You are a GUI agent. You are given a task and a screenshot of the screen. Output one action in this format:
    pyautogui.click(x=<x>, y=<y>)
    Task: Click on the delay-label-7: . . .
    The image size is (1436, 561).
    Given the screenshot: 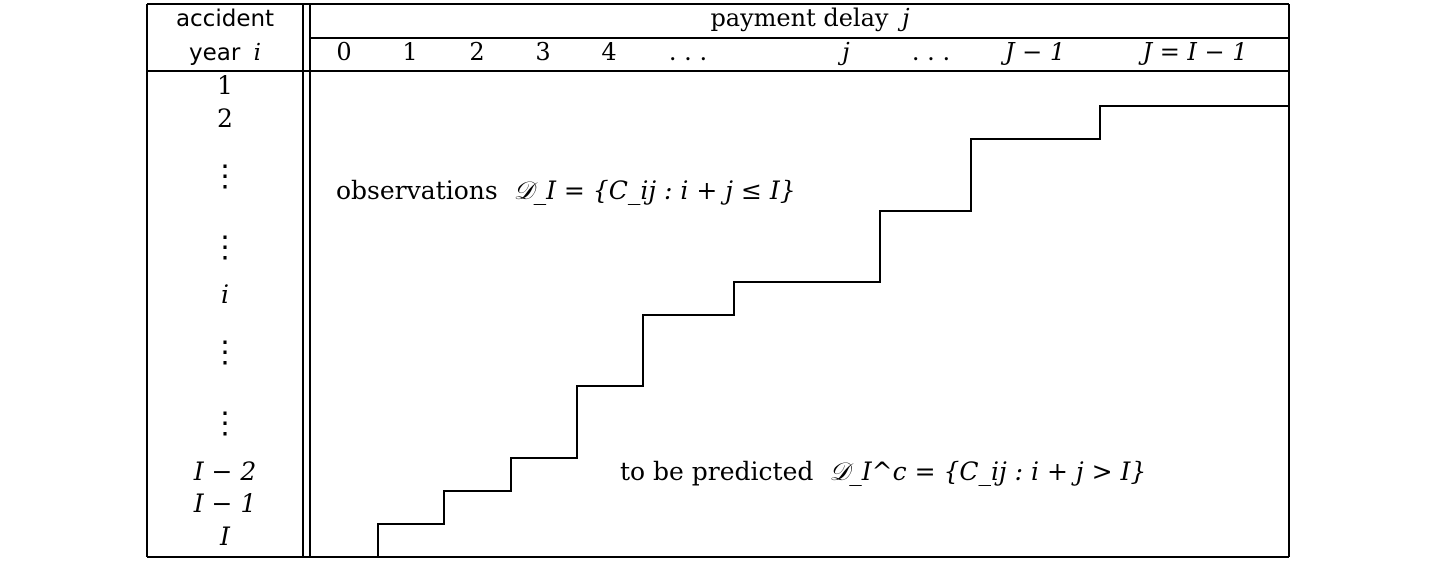 What is the action you would take?
    pyautogui.click(x=931, y=52)
    